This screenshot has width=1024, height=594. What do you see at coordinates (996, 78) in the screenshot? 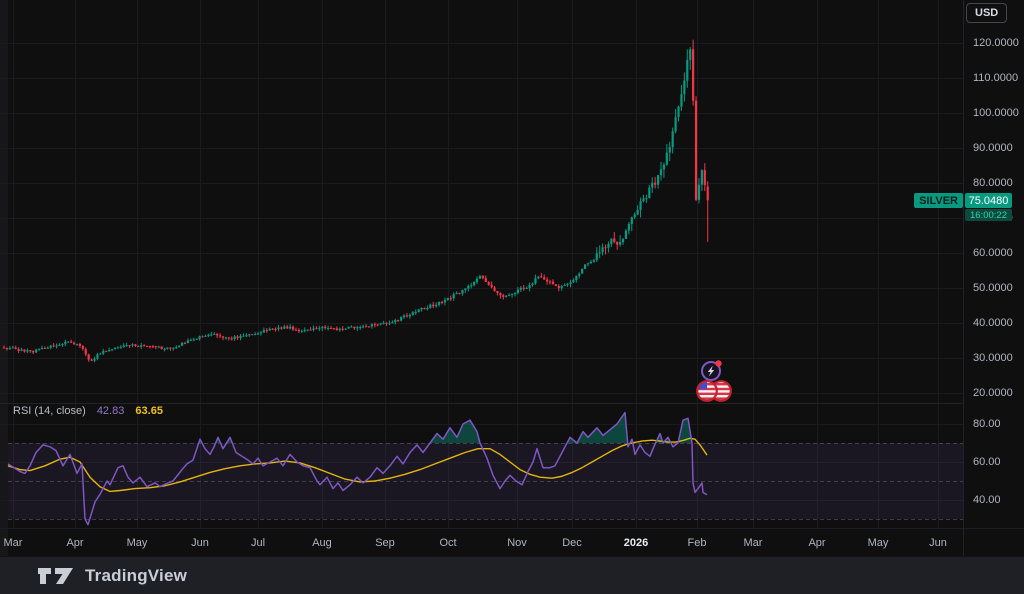
I see `price-tick-label: 110.0000` at bounding box center [996, 78].